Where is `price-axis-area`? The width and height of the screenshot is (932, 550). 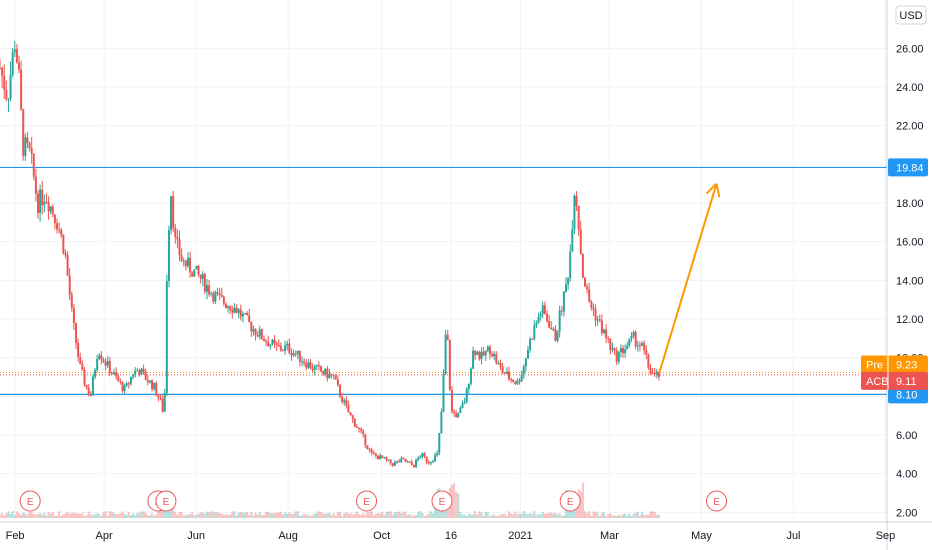
price-axis-area is located at coordinates (909, 275).